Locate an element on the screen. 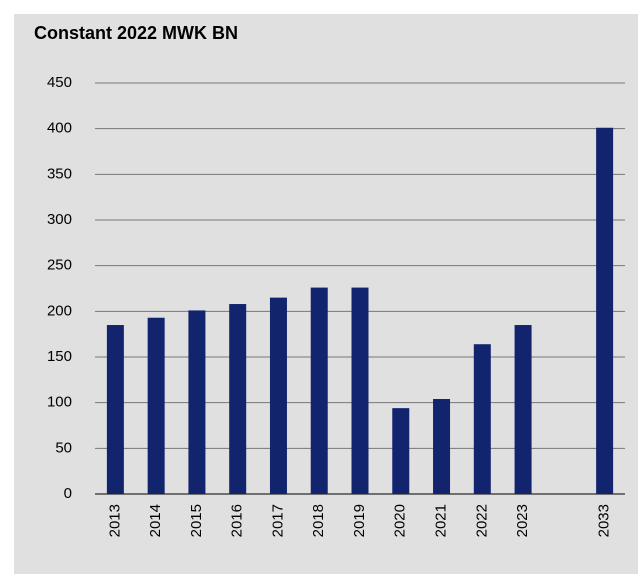 The height and width of the screenshot is (576, 643). x-tick-label: 2013 is located at coordinates (114, 520).